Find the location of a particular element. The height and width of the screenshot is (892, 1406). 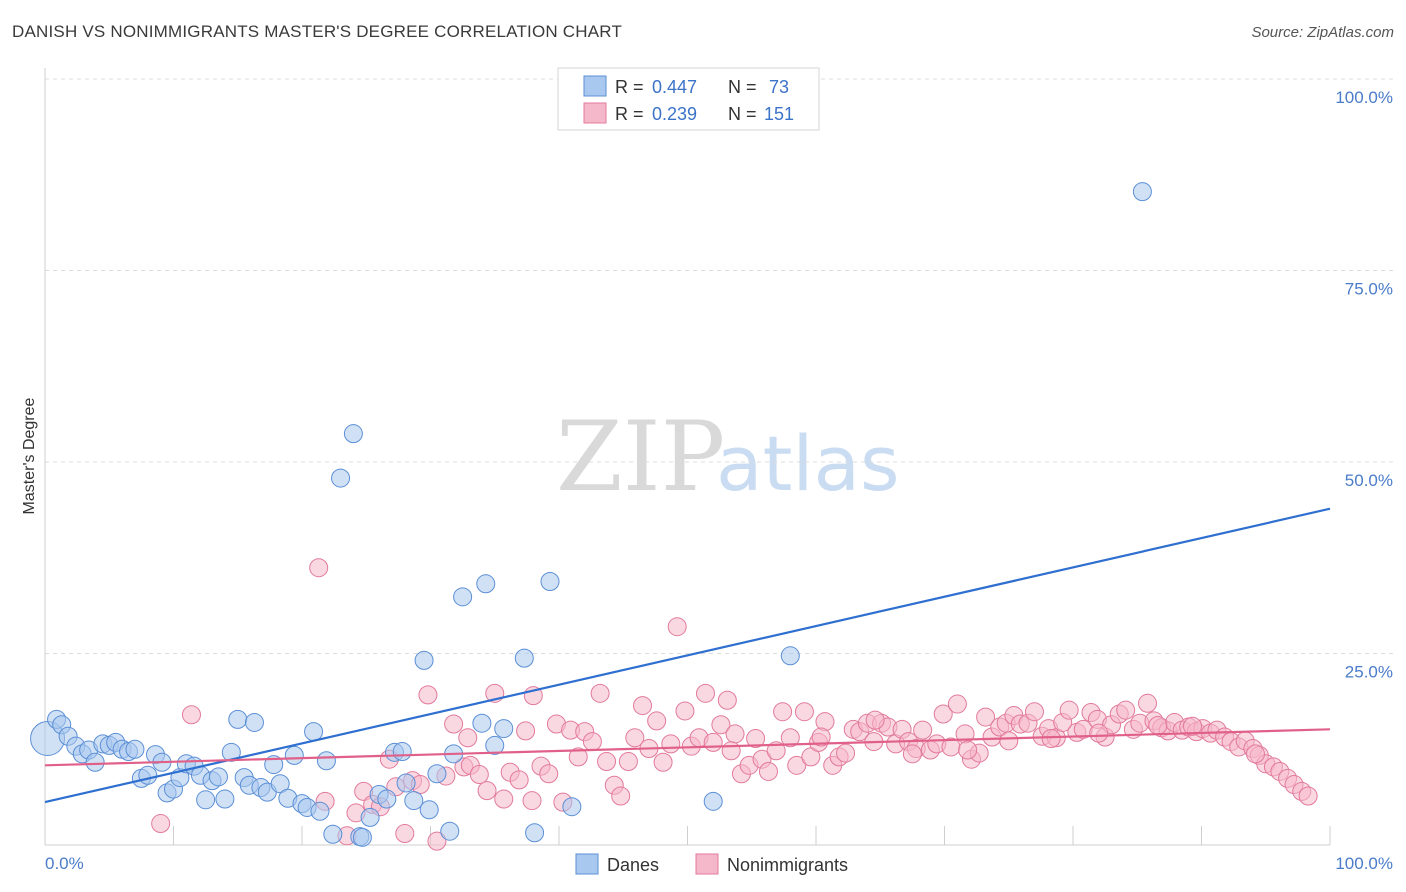

x-tick-label-1: 100.0% is located at coordinates (1364, 863).